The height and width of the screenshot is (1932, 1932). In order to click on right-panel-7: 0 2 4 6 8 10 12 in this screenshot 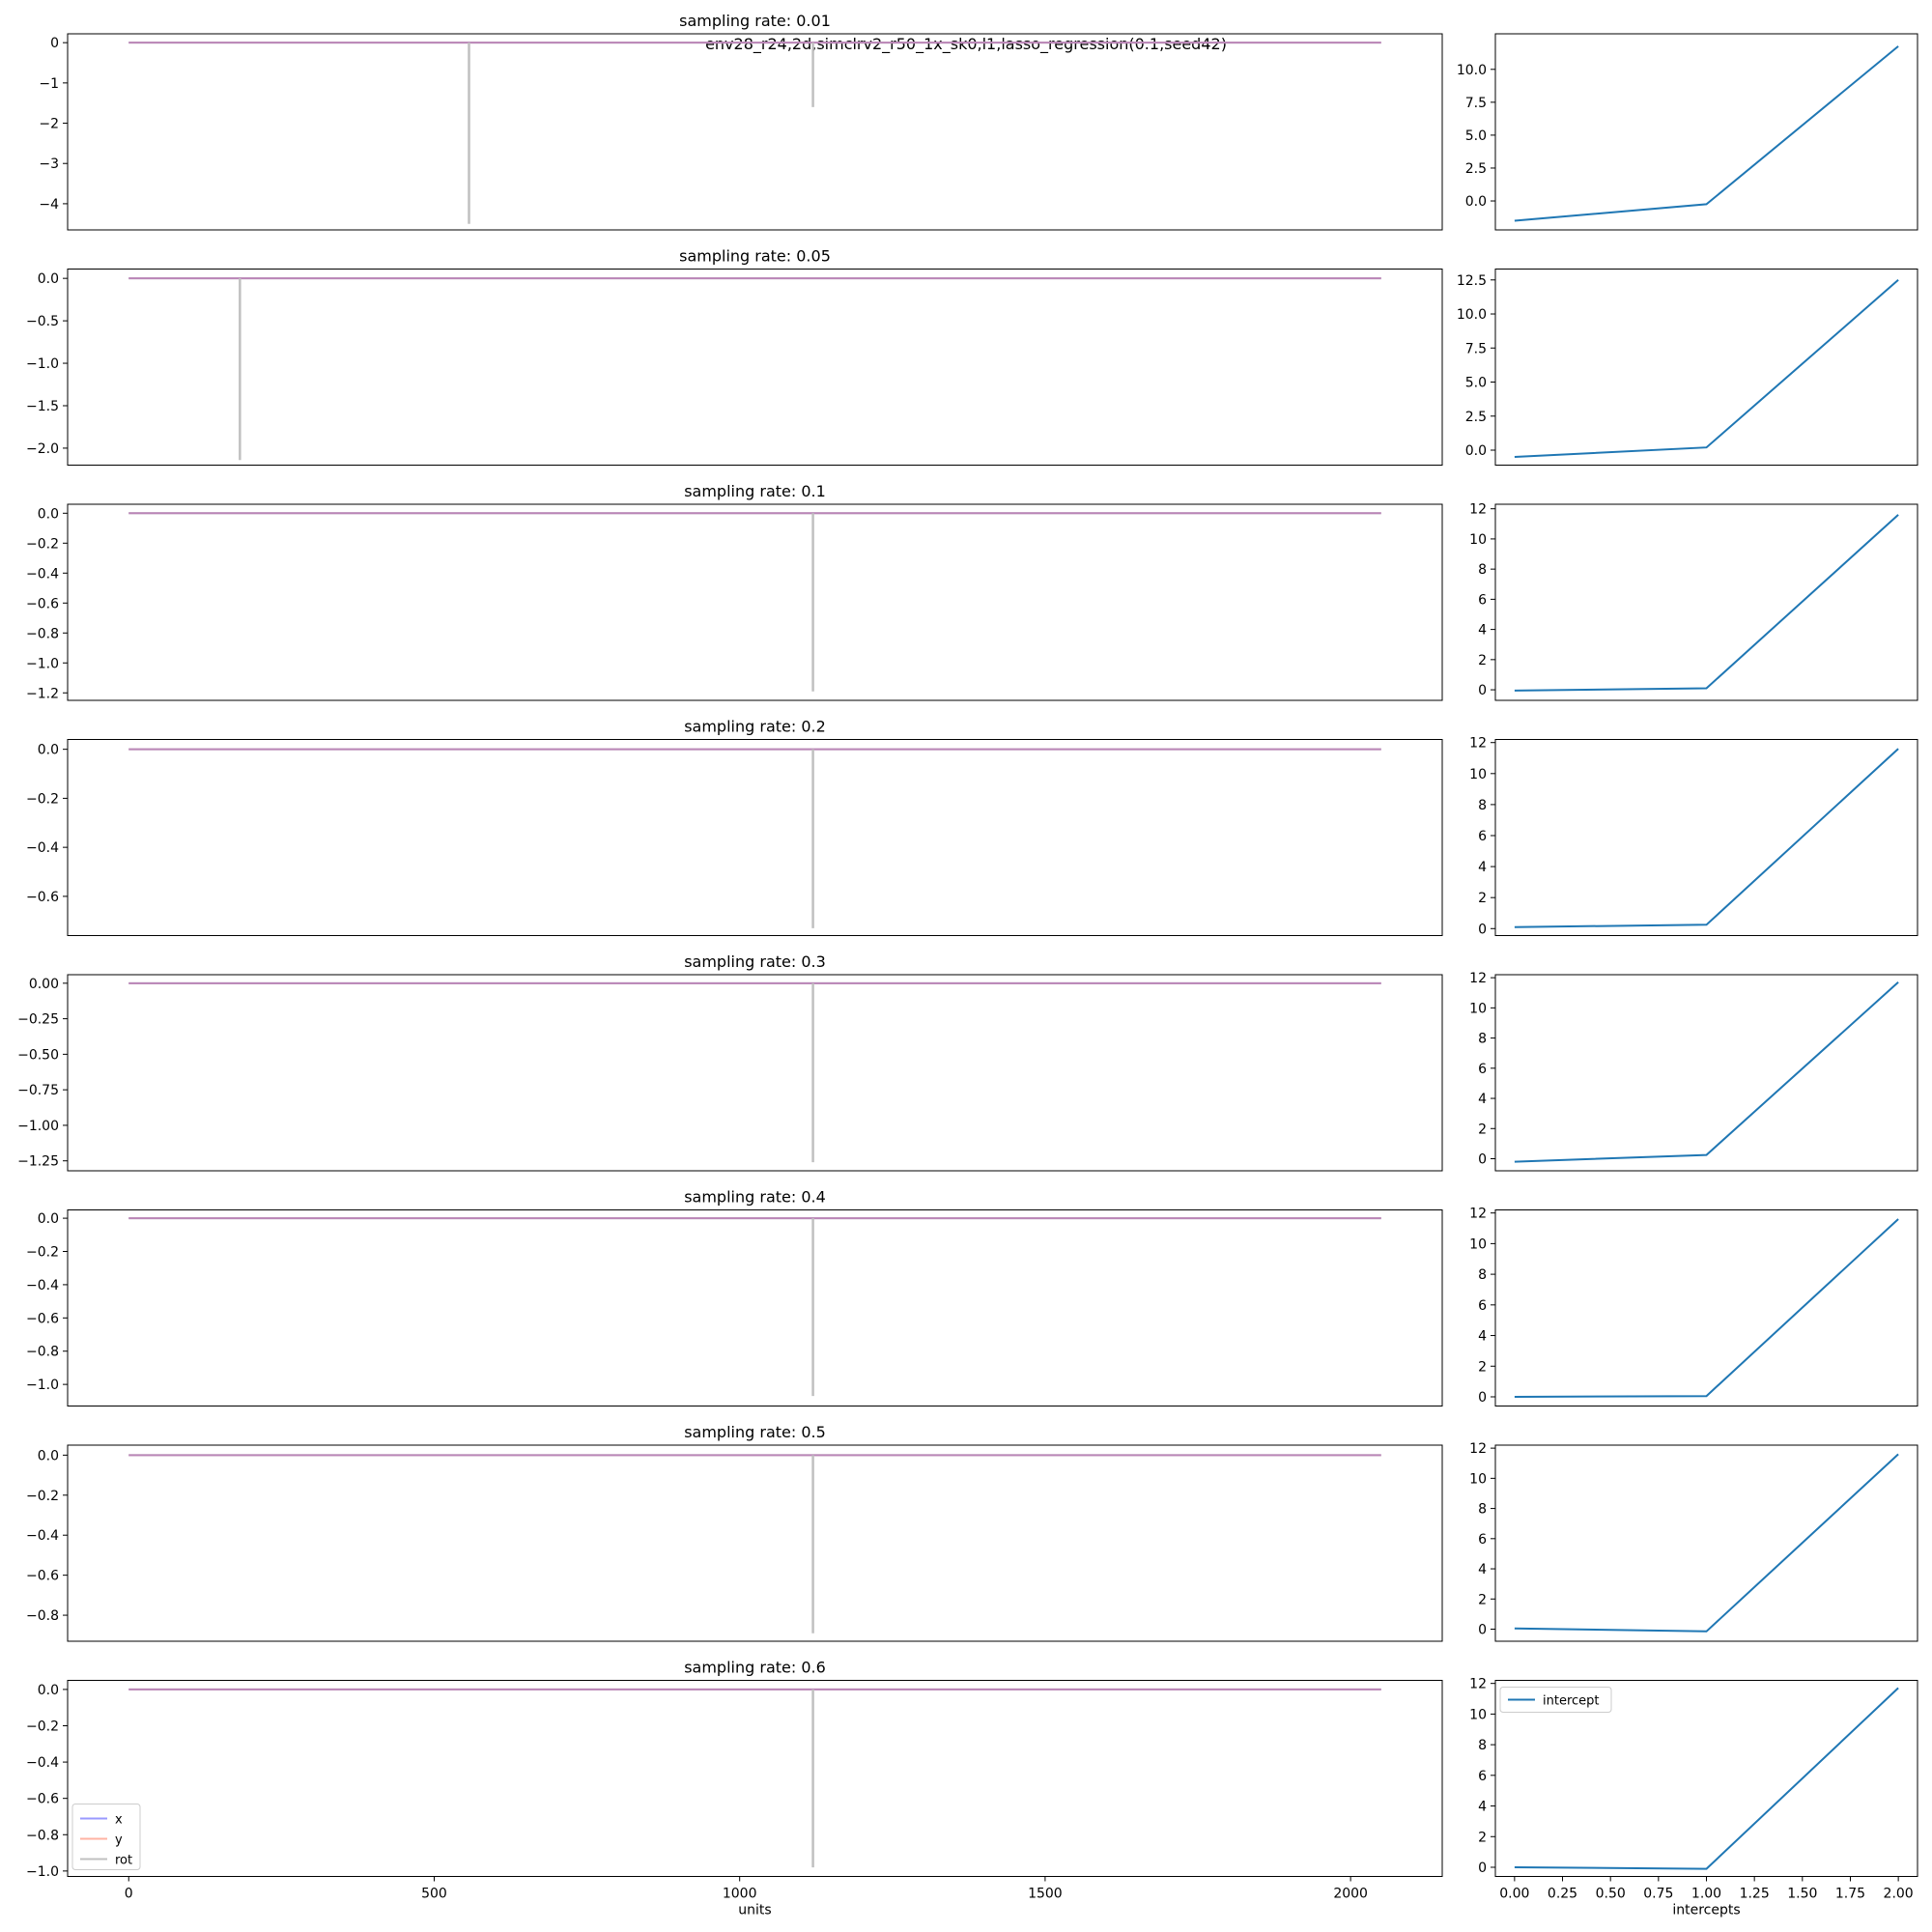, I will do `click(1693, 1541)`.